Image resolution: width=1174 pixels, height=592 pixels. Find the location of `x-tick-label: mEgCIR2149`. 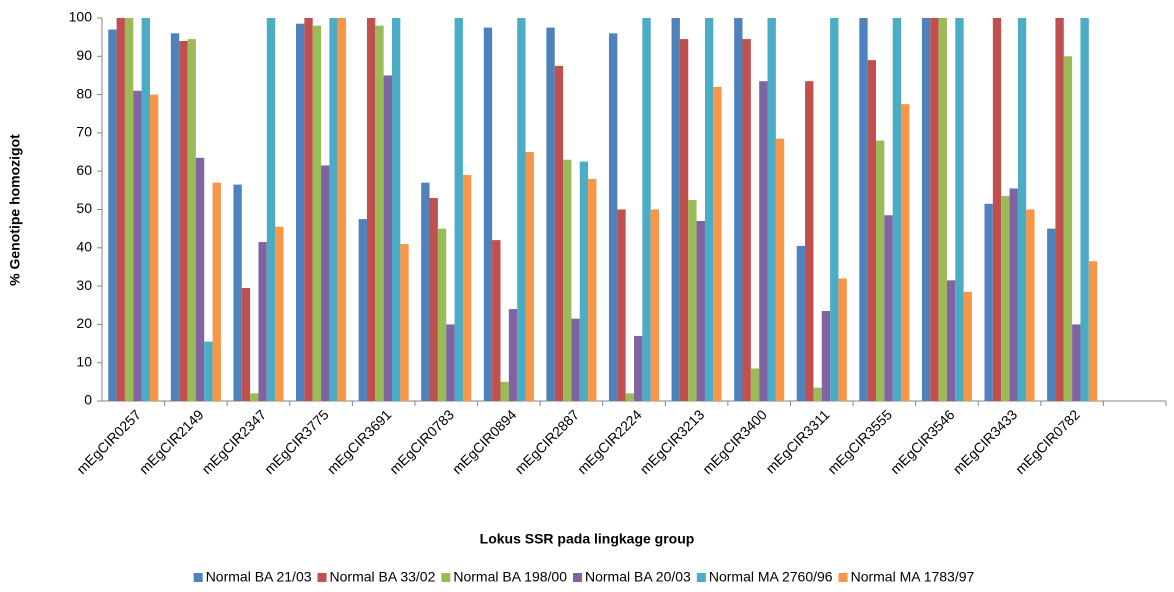

x-tick-label: mEgCIR2149 is located at coordinates (171, 441).